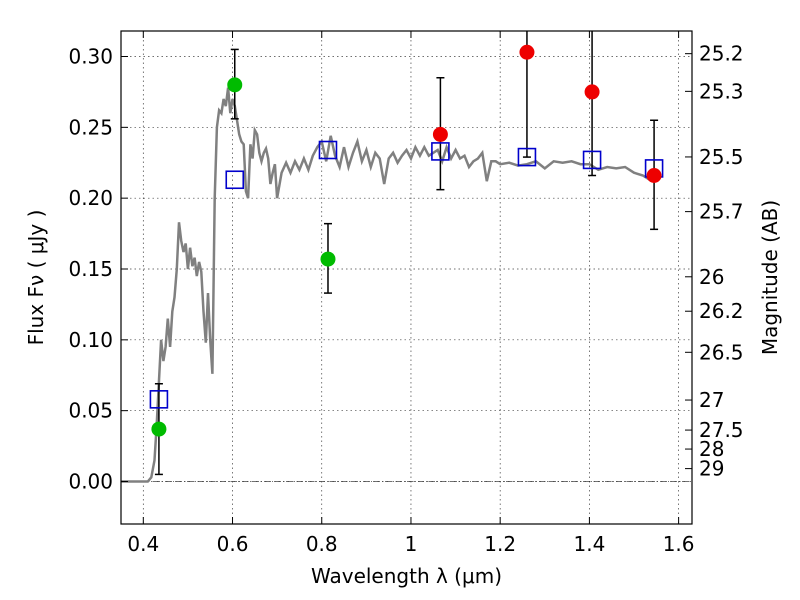 The image size is (800, 600). What do you see at coordinates (770, 277) in the screenshot?
I see `right-axis-label: Magnitude (AB)` at bounding box center [770, 277].